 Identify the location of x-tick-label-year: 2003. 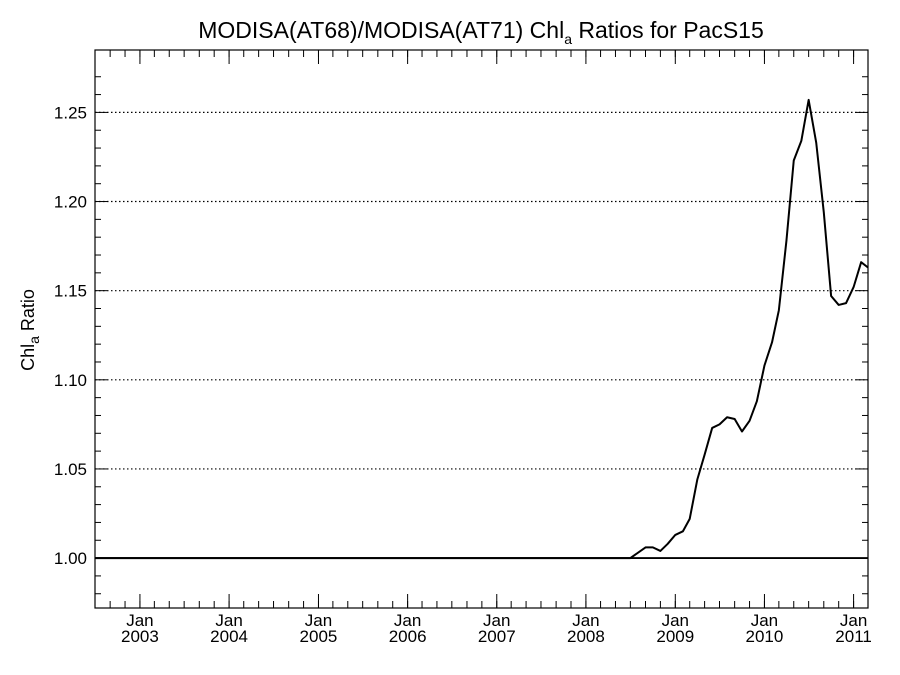
(140, 636).